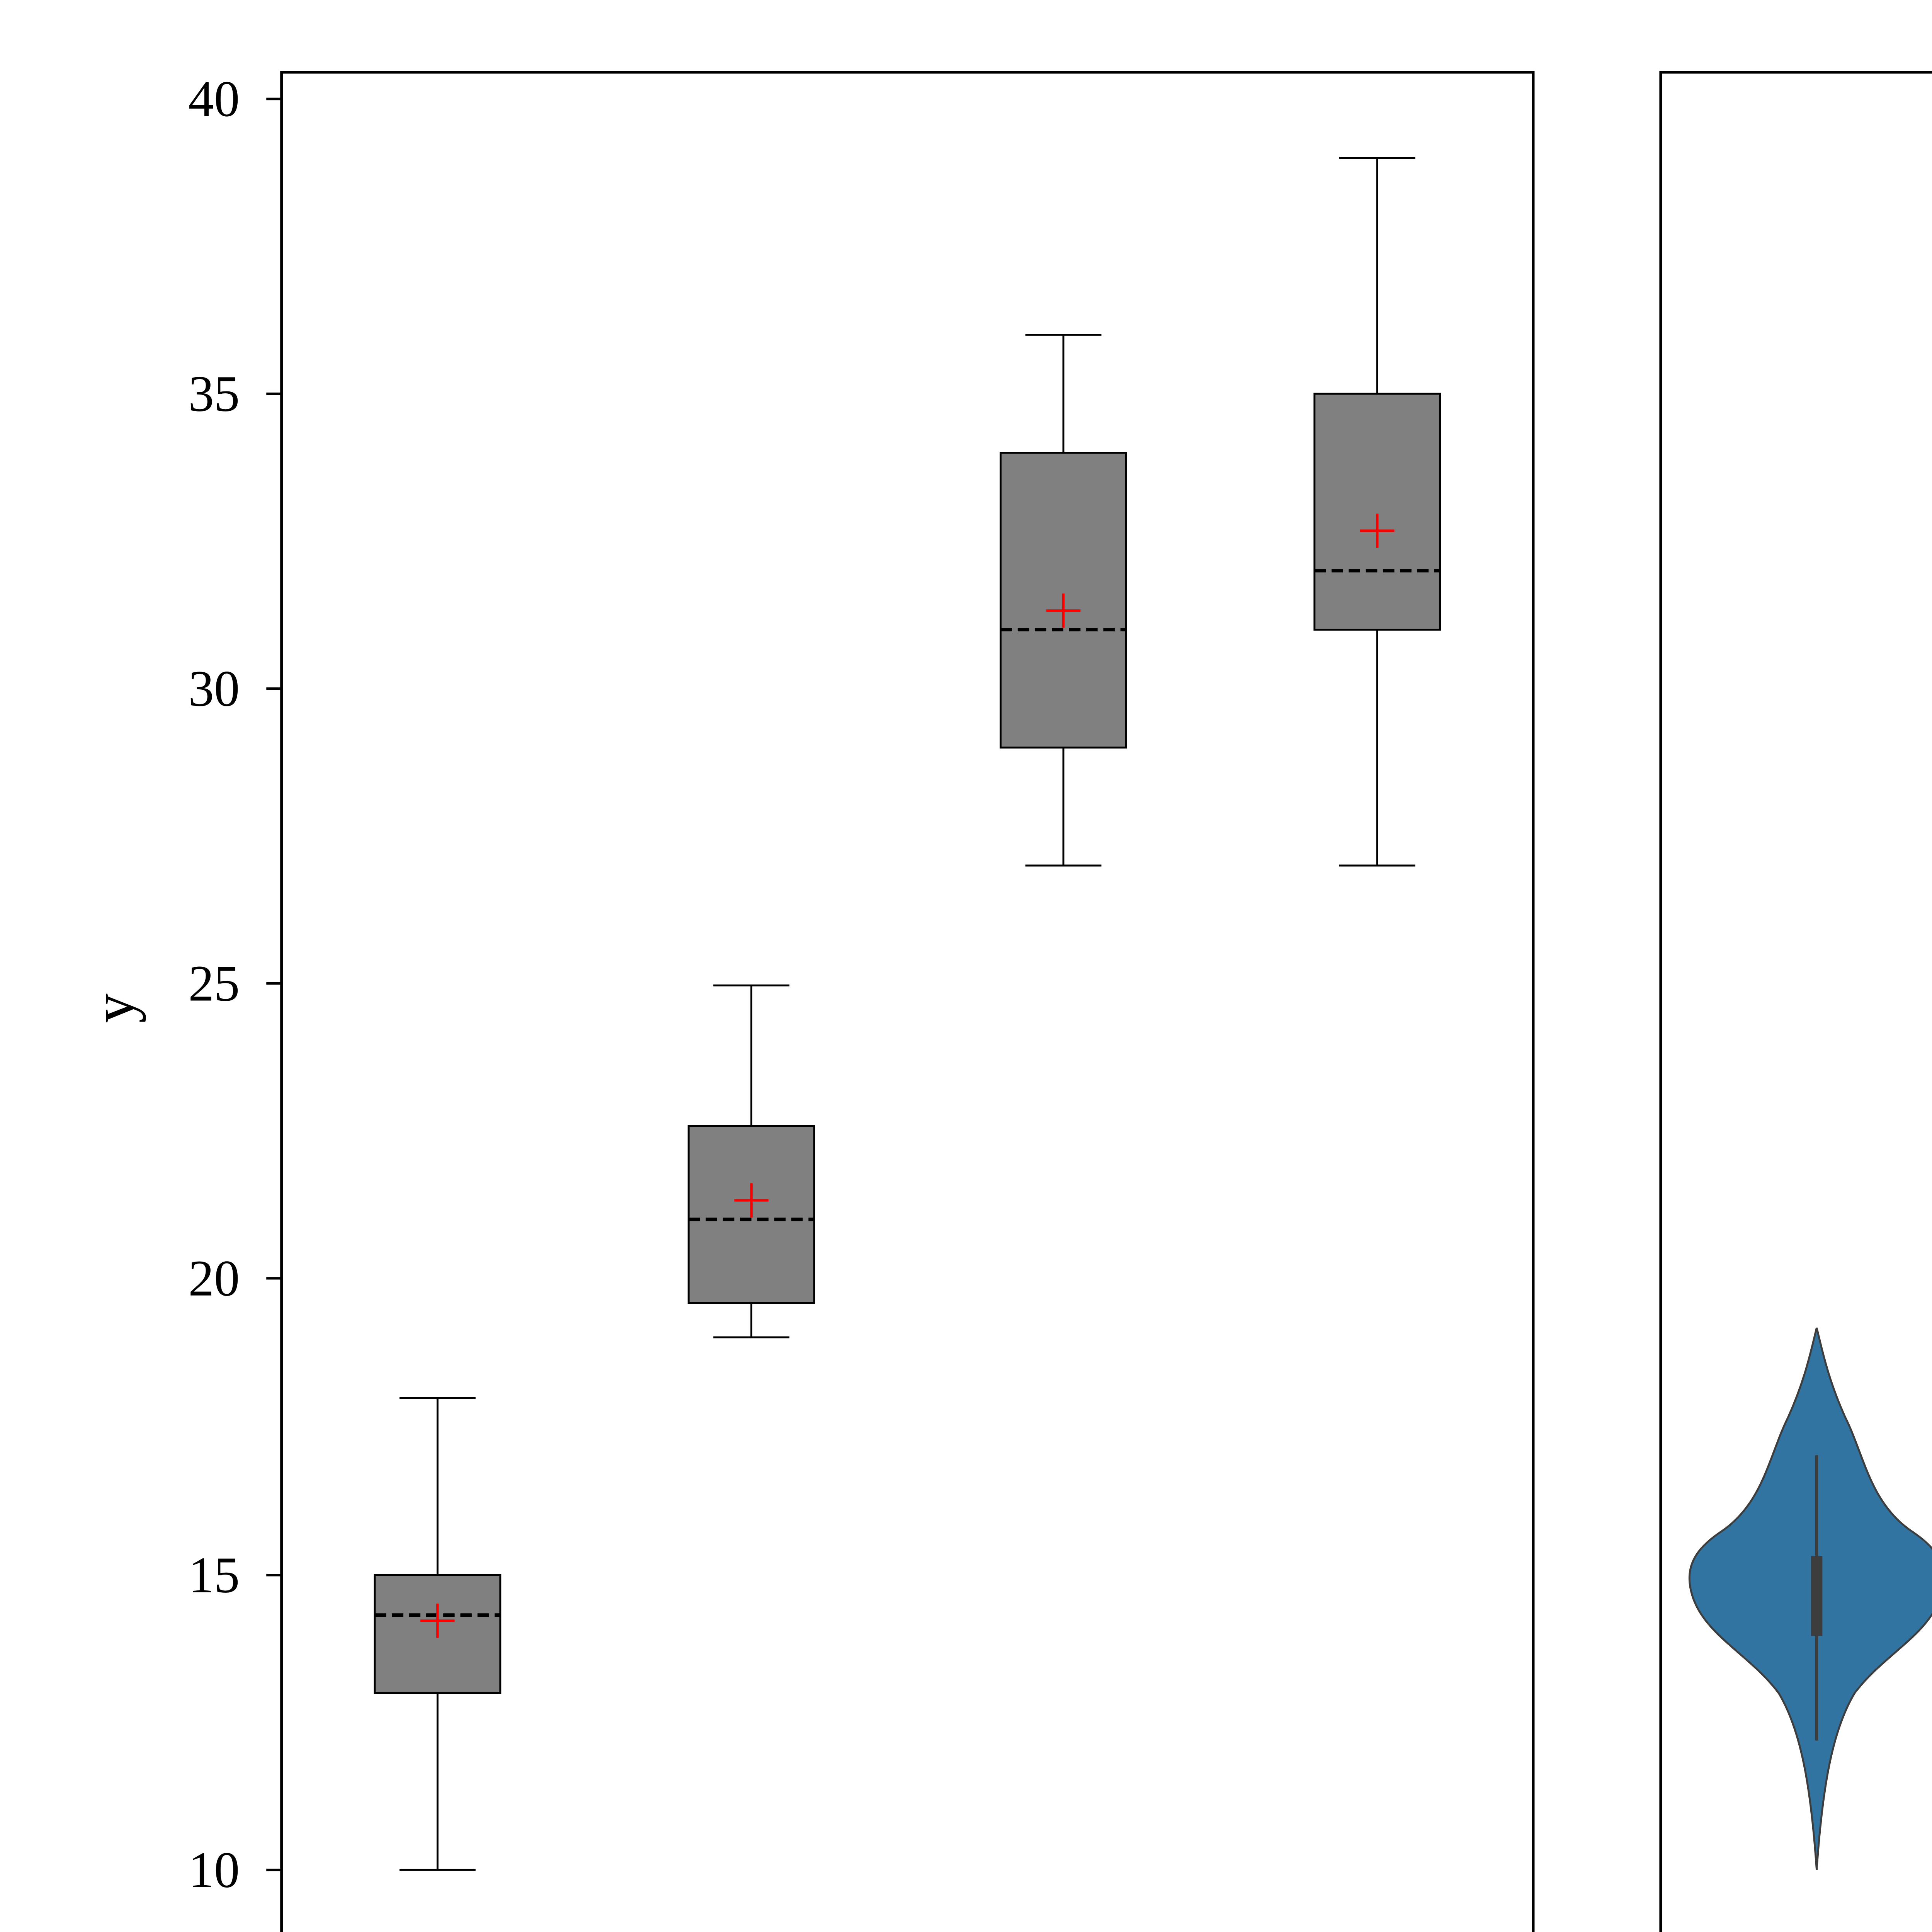 The width and height of the screenshot is (1932, 1932). What do you see at coordinates (274, 984) in the screenshot?
I see `y-axis` at bounding box center [274, 984].